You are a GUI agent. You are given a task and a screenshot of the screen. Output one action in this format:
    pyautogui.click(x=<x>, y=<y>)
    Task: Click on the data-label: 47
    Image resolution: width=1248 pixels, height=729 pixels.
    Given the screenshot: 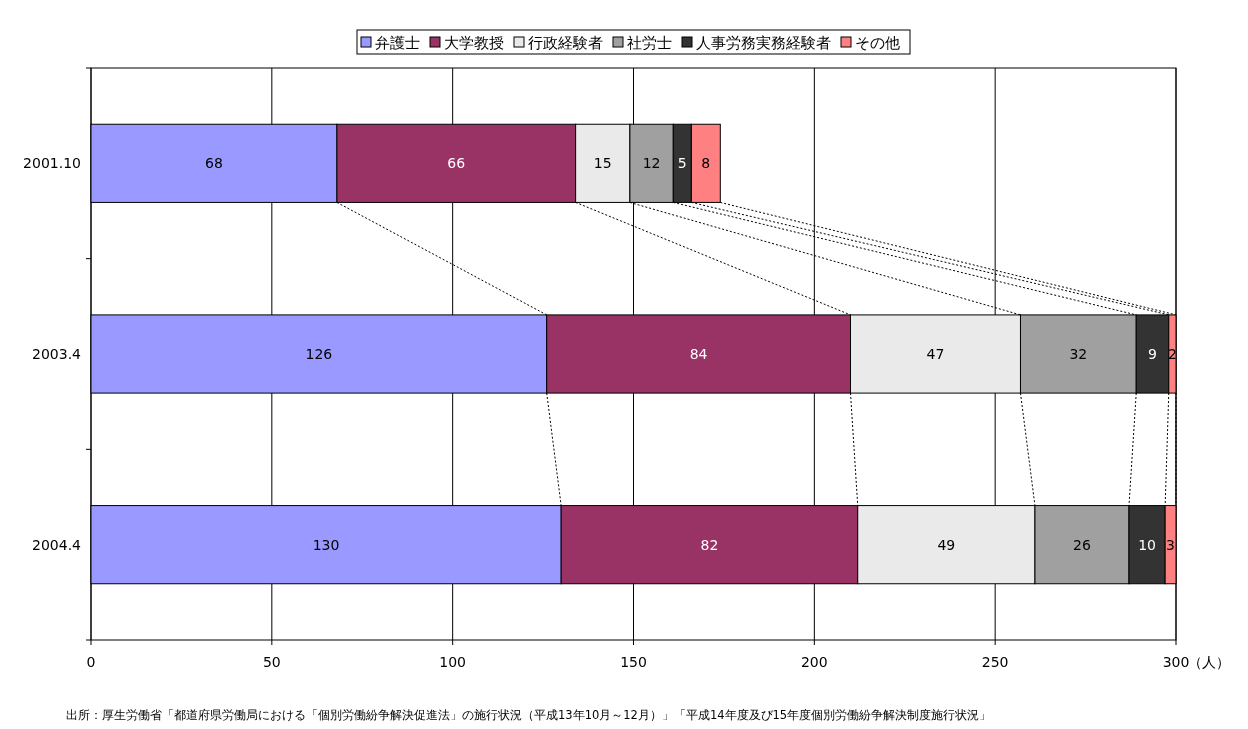 What is the action you would take?
    pyautogui.click(x=935, y=354)
    